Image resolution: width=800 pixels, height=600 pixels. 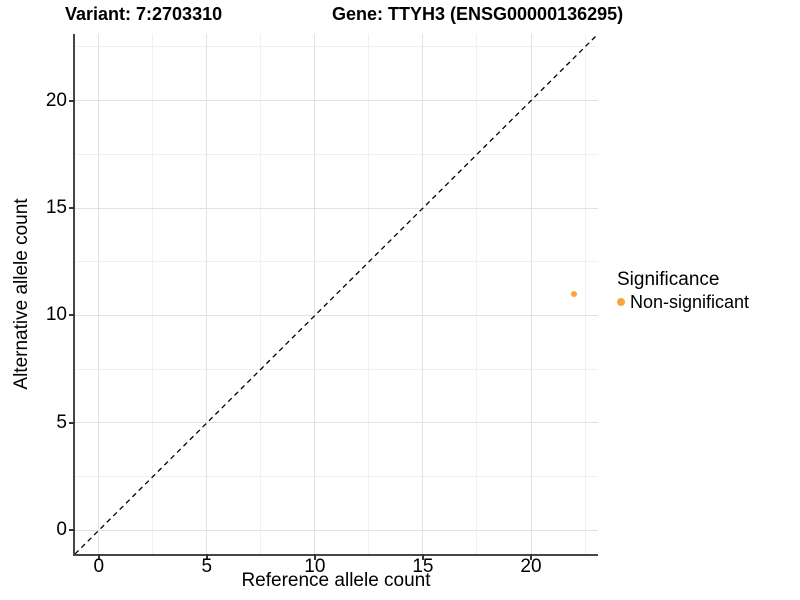 I want to click on legend-item-label: Non-significant, so click(x=690, y=302).